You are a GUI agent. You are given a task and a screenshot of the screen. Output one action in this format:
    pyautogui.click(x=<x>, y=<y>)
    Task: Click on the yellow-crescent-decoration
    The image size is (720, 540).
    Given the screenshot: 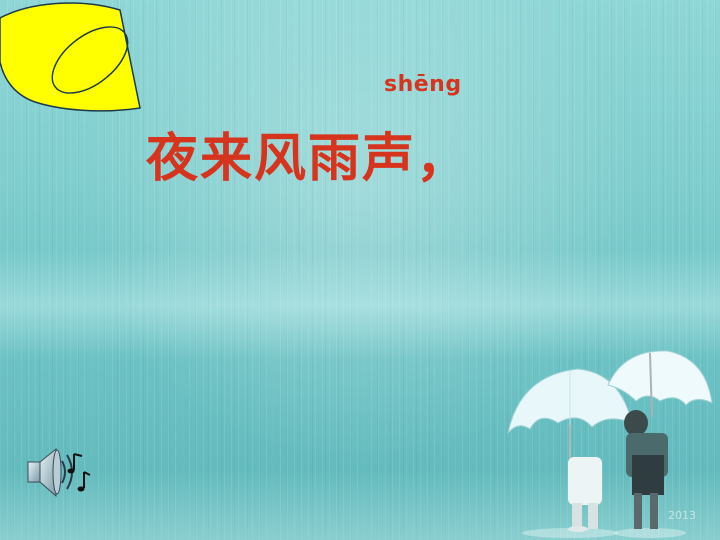 What is the action you would take?
    pyautogui.click(x=70, y=57)
    